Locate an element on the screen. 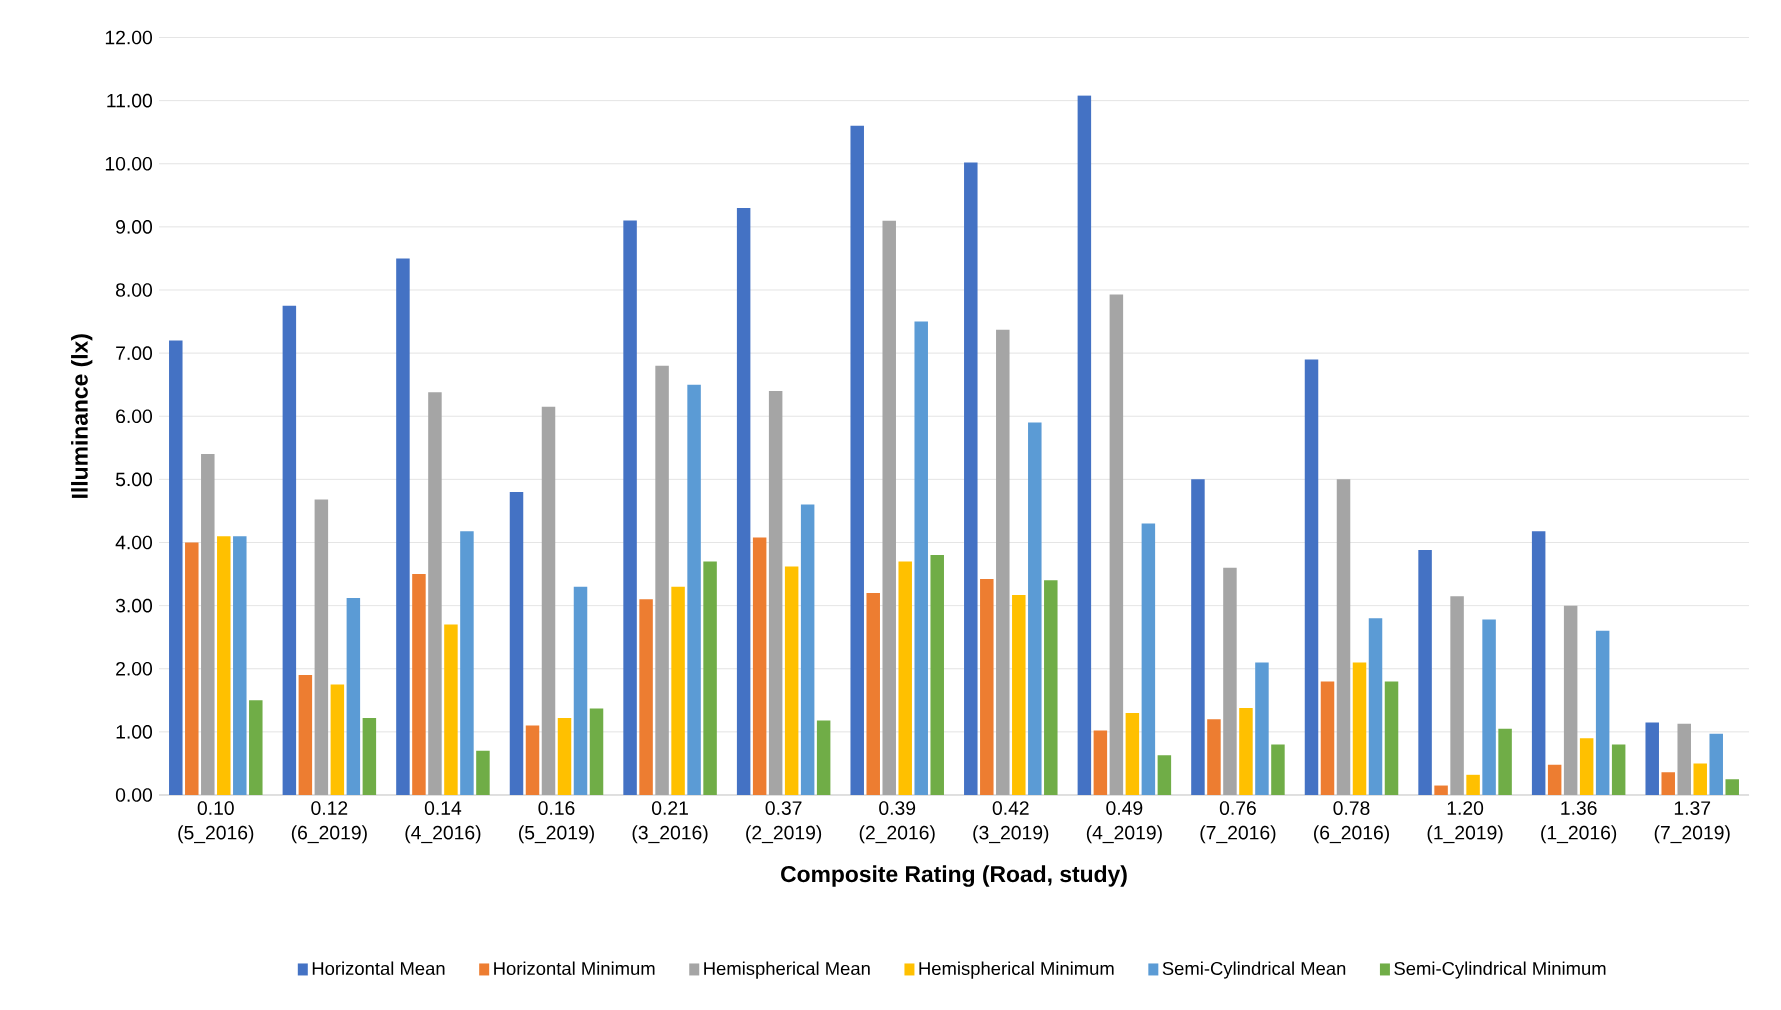  y-tick-label: 6.00 is located at coordinates (134, 416).